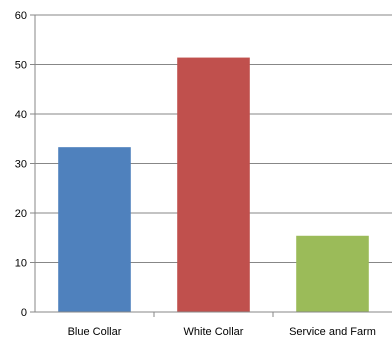 The width and height of the screenshot is (392, 346). I want to click on bar-blue-collar, so click(94, 229).